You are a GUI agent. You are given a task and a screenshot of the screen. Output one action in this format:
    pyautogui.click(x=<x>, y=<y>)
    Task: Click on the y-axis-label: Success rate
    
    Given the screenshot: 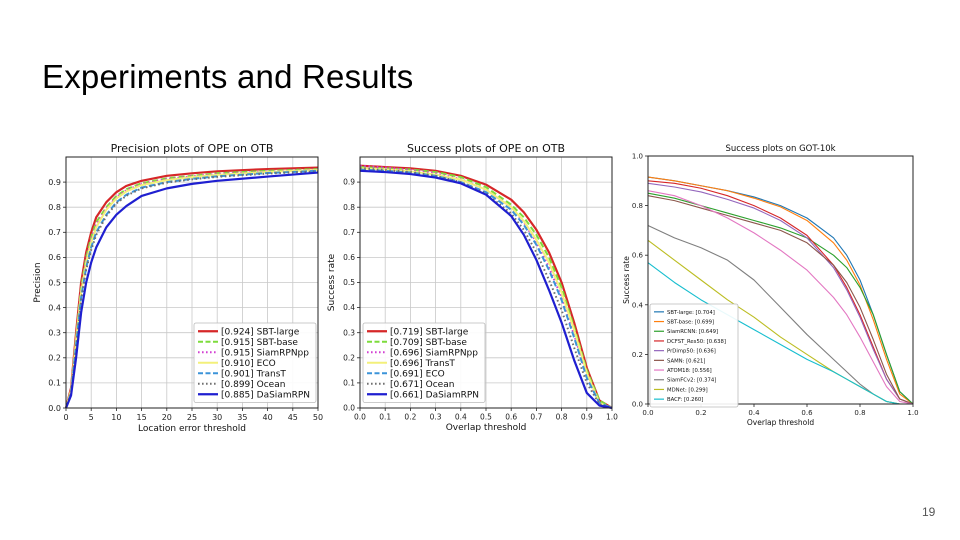 What is the action you would take?
    pyautogui.click(x=626, y=280)
    